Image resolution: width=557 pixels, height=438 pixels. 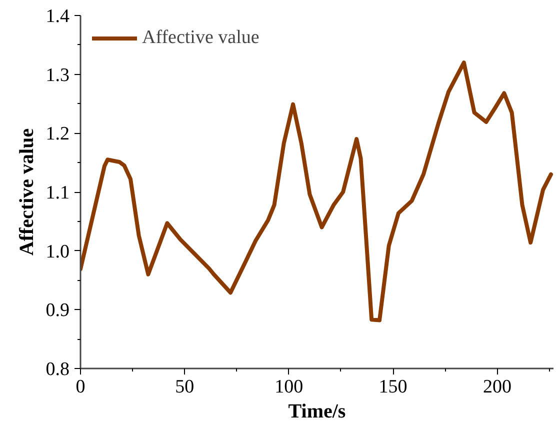 What do you see at coordinates (184, 387) in the screenshot?
I see `x-tick-label: 50` at bounding box center [184, 387].